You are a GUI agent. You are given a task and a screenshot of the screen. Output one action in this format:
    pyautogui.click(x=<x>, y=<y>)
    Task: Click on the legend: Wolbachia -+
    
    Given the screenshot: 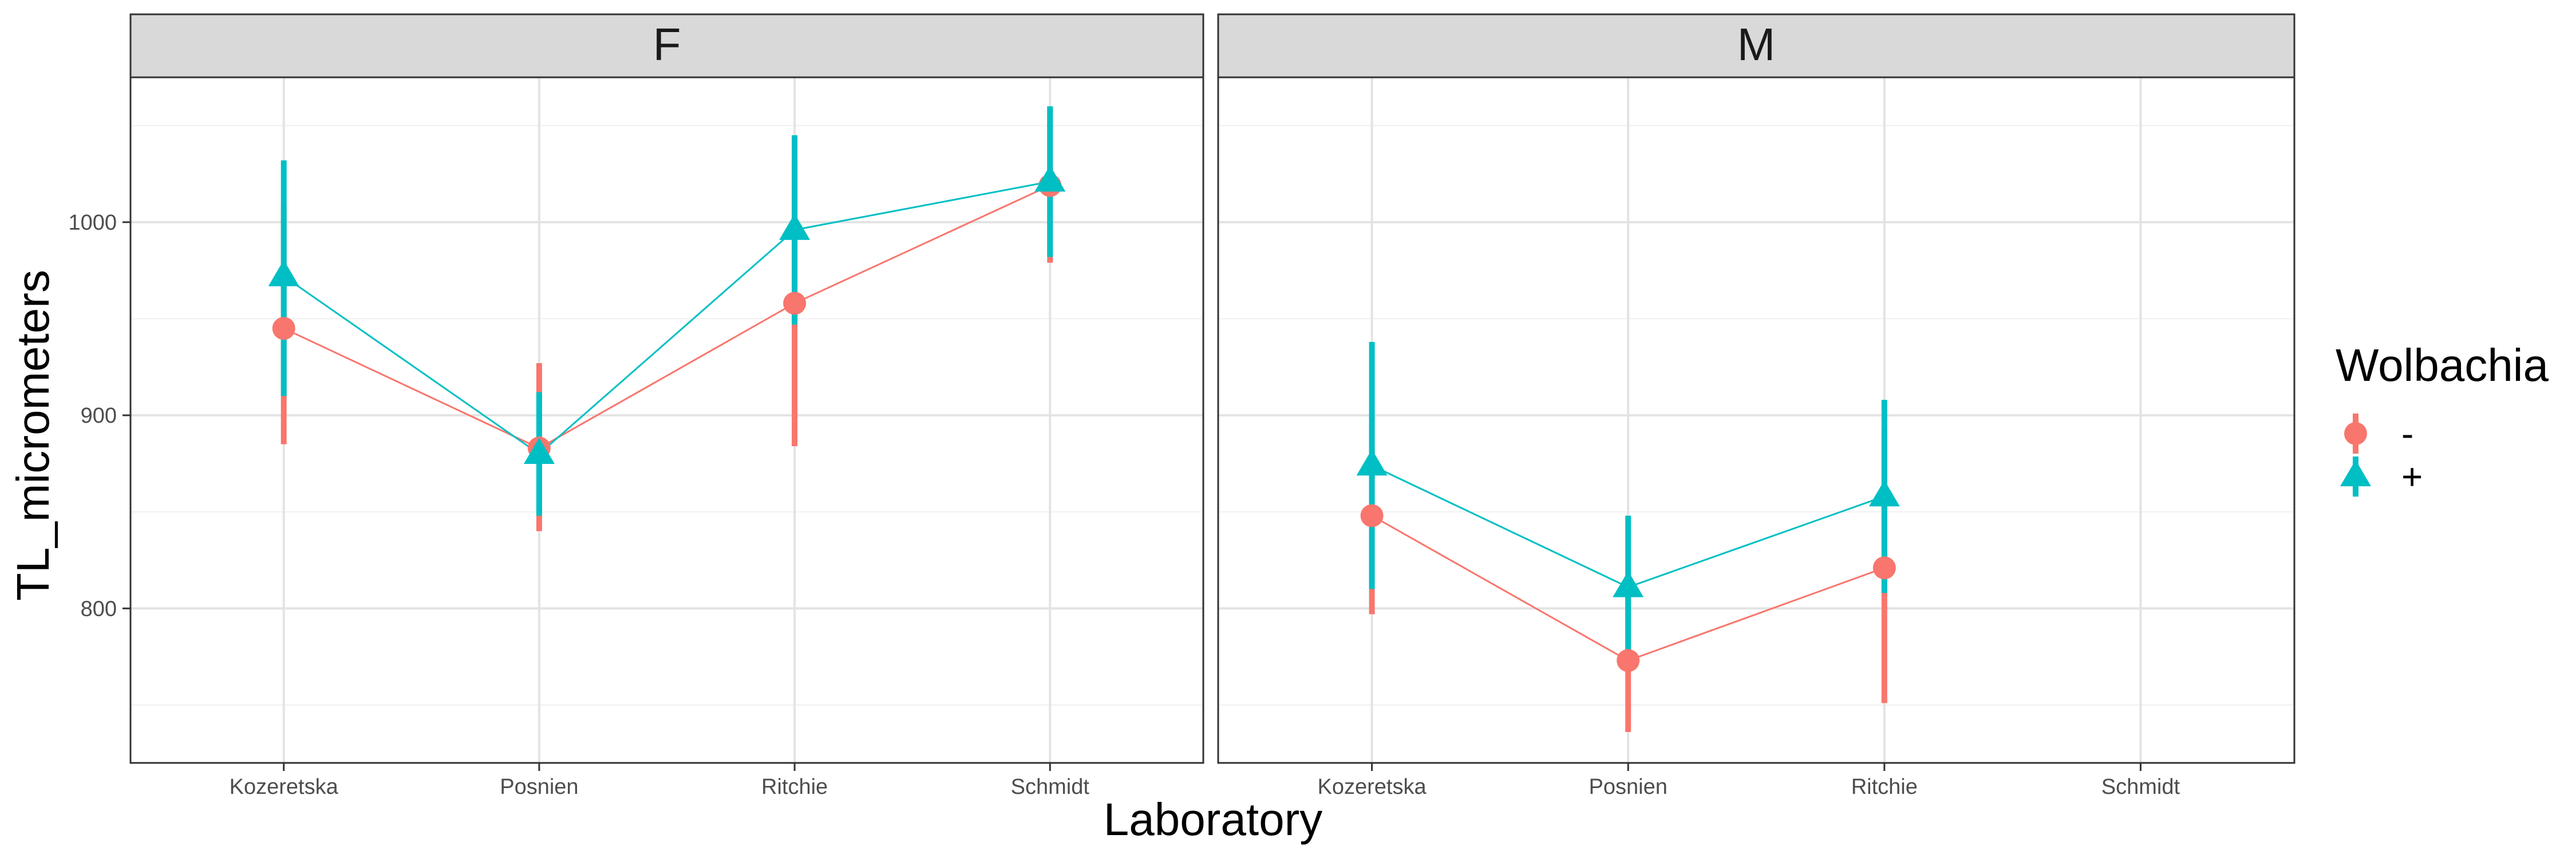 What is the action you would take?
    pyautogui.click(x=2442, y=419)
    